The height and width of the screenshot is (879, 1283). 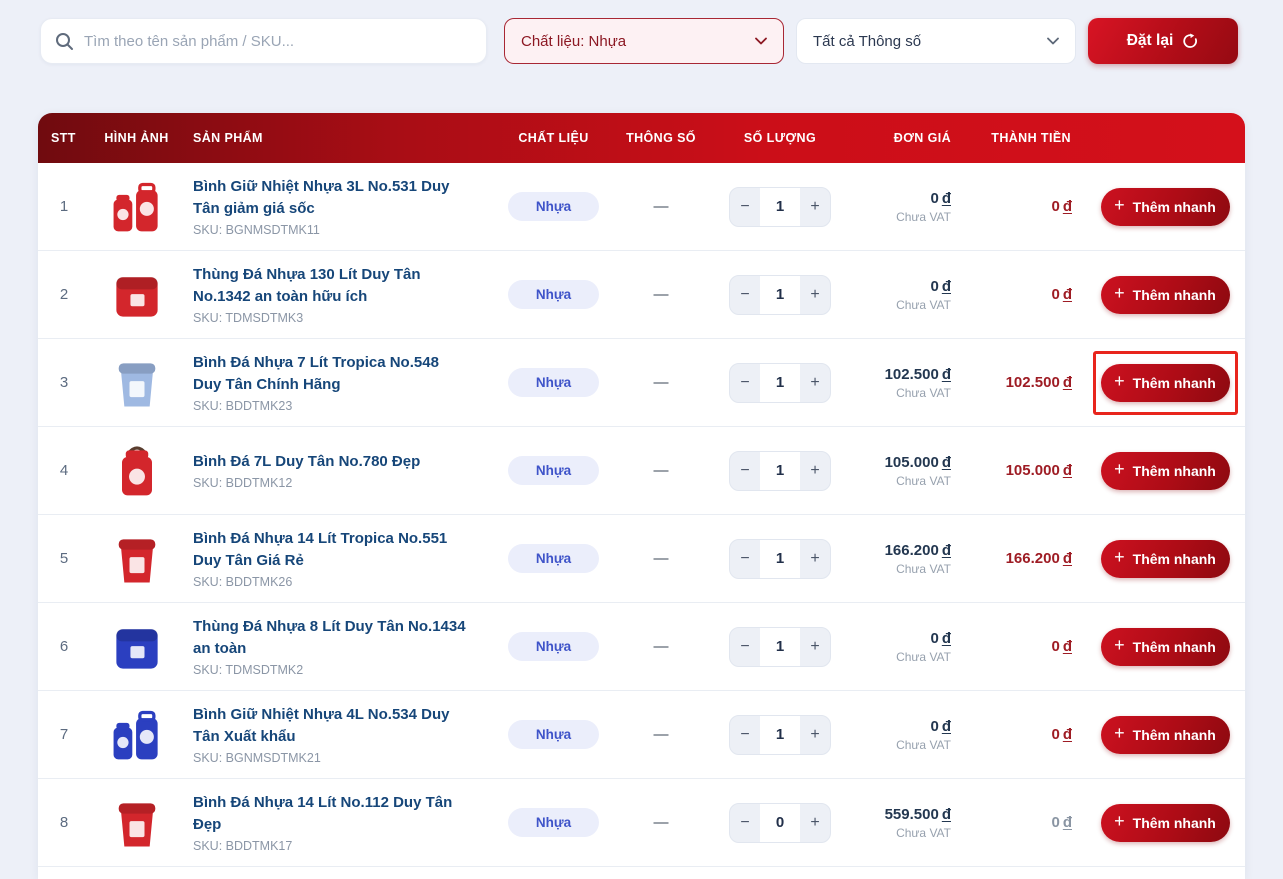 What do you see at coordinates (917, 462) in the screenshot?
I see `unit-price: 105.000 đ` at bounding box center [917, 462].